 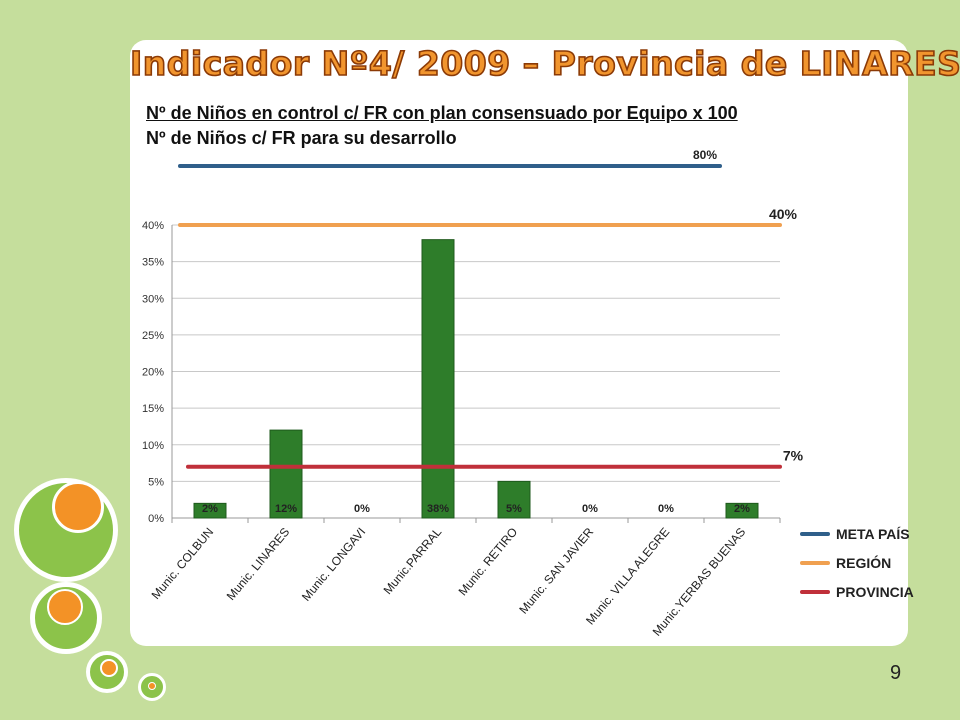 I want to click on y-tick-label: 0%, so click(x=156, y=519).